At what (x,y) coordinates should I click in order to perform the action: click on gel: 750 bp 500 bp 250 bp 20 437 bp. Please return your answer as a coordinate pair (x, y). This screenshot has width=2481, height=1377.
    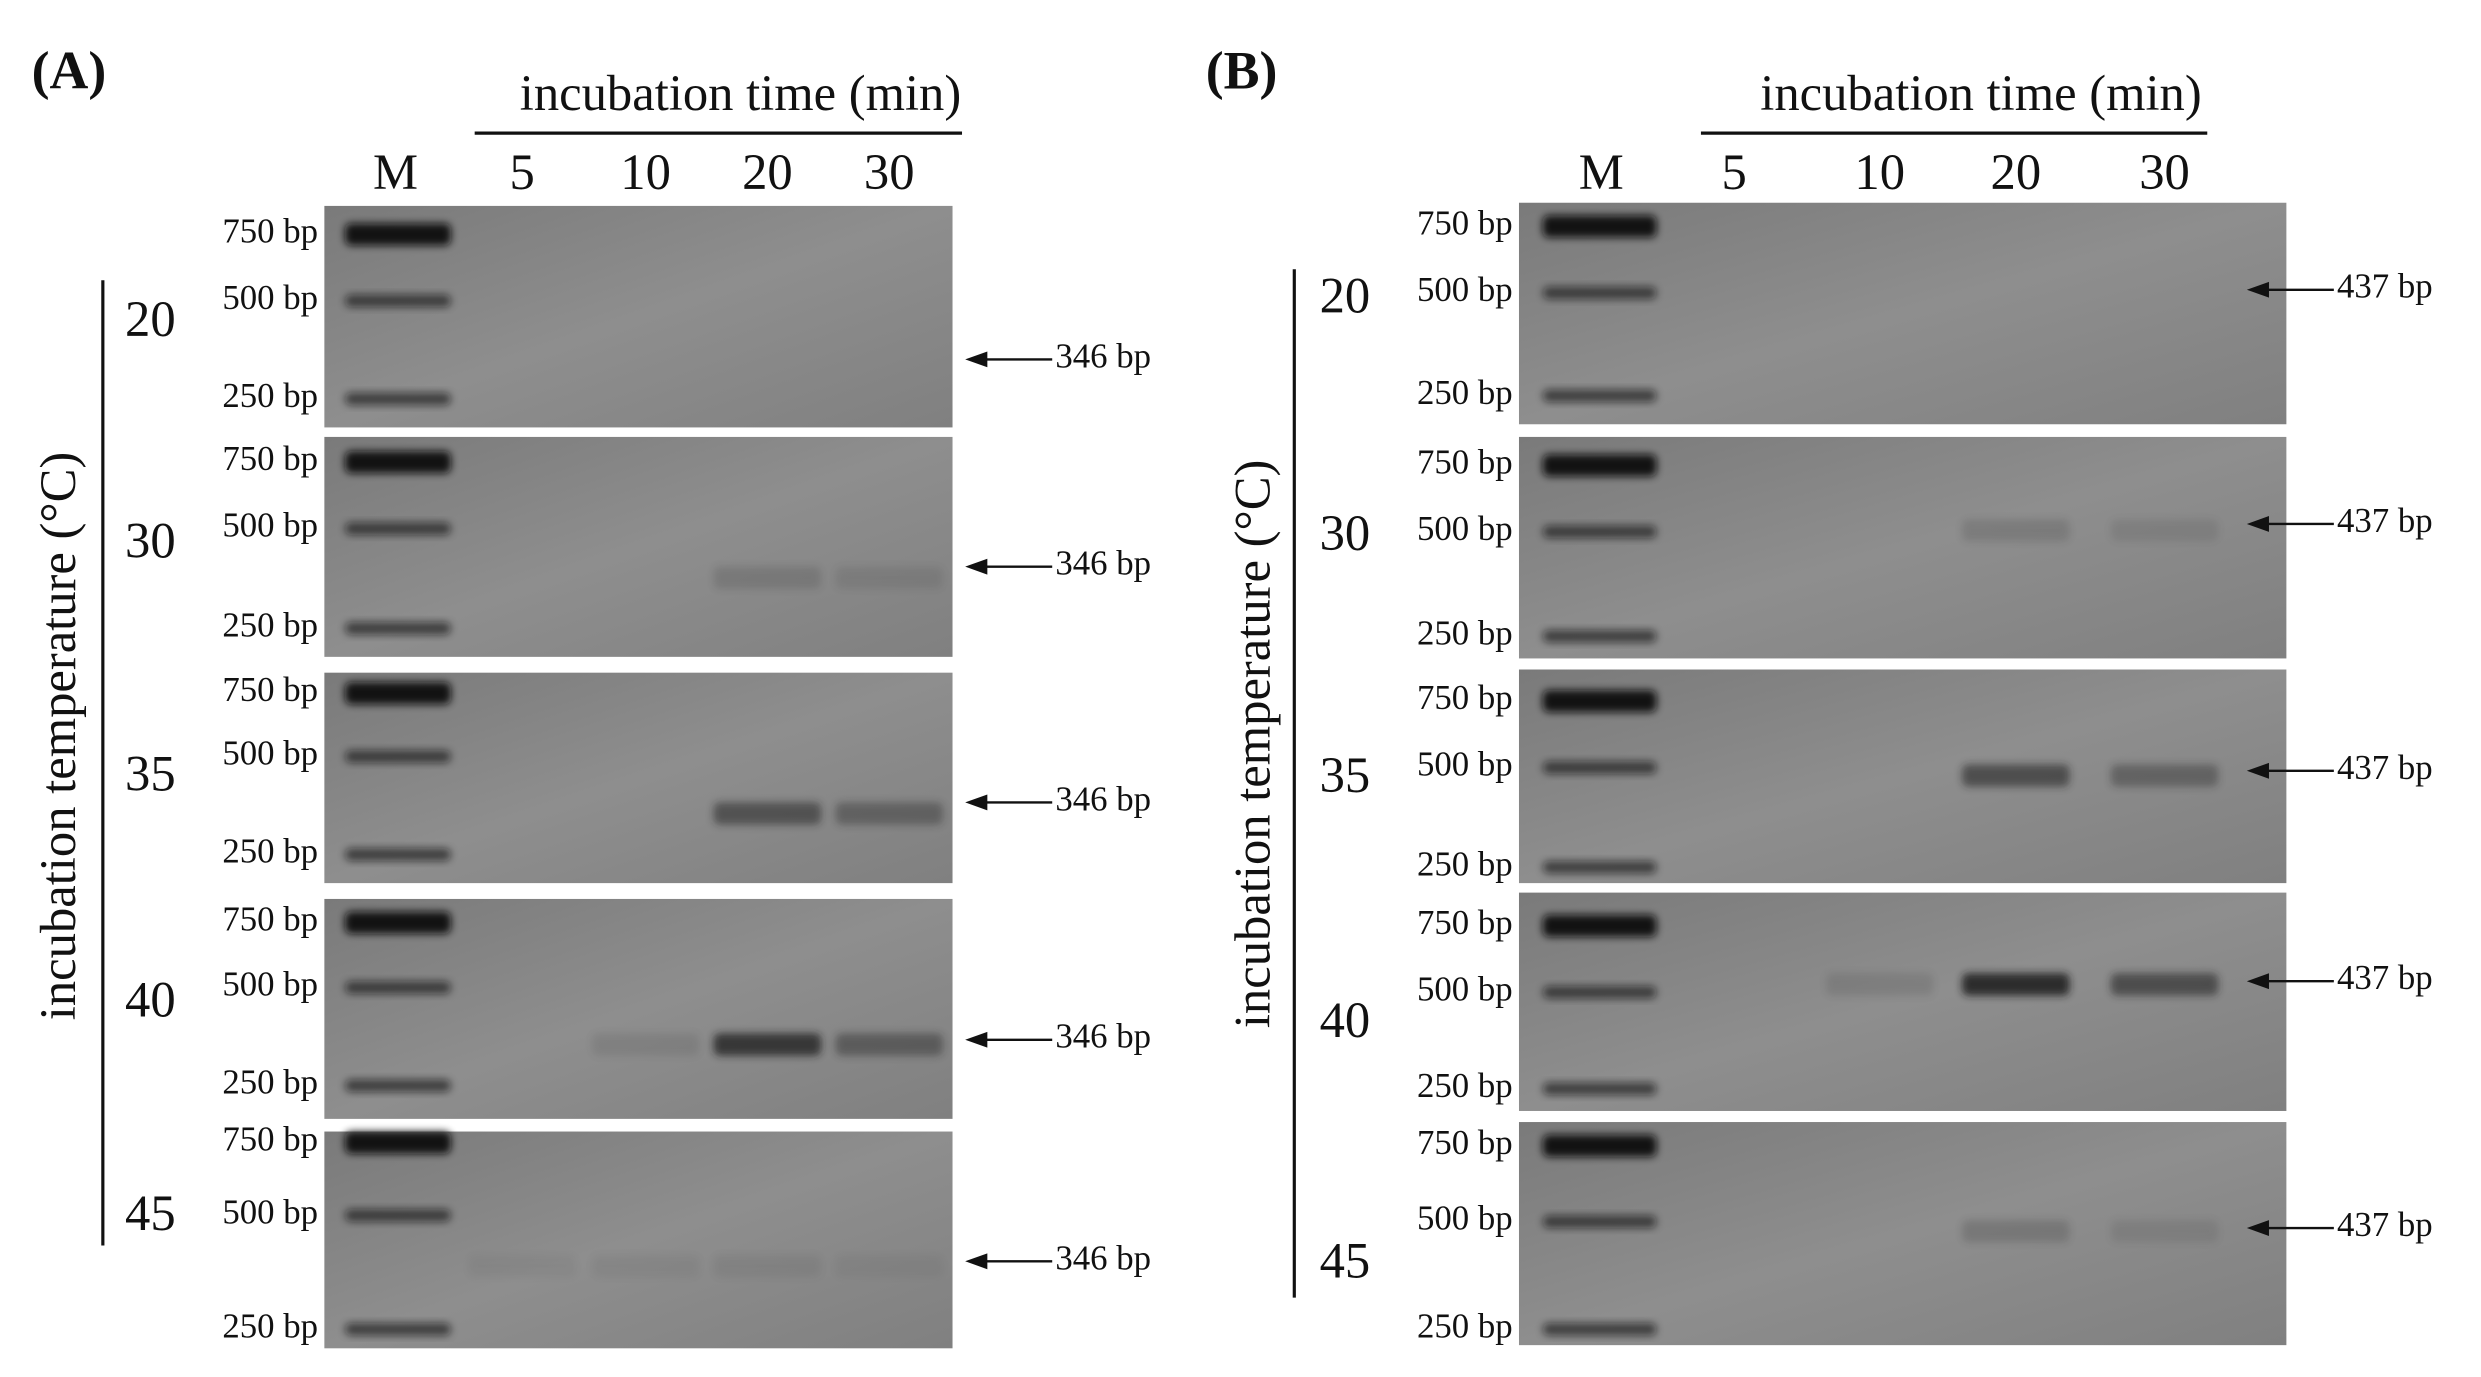
    Looking at the image, I should click on (1876, 313).